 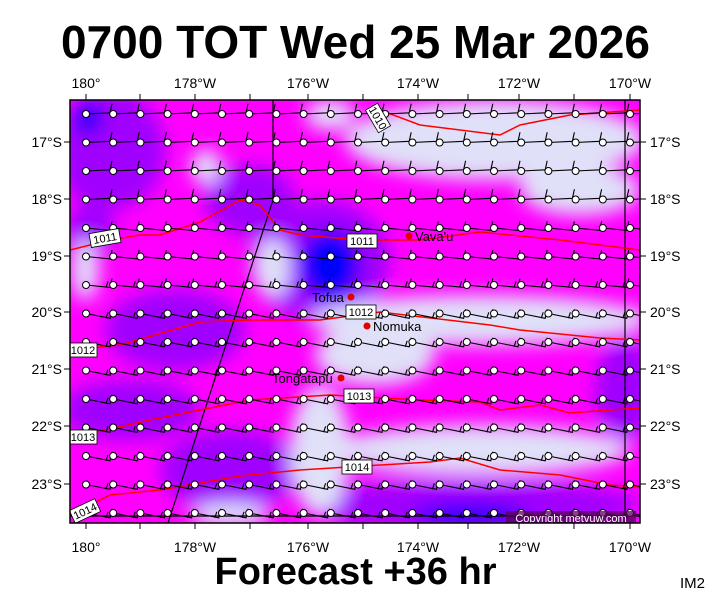 I want to click on lat-label: 23°S, so click(x=46, y=484).